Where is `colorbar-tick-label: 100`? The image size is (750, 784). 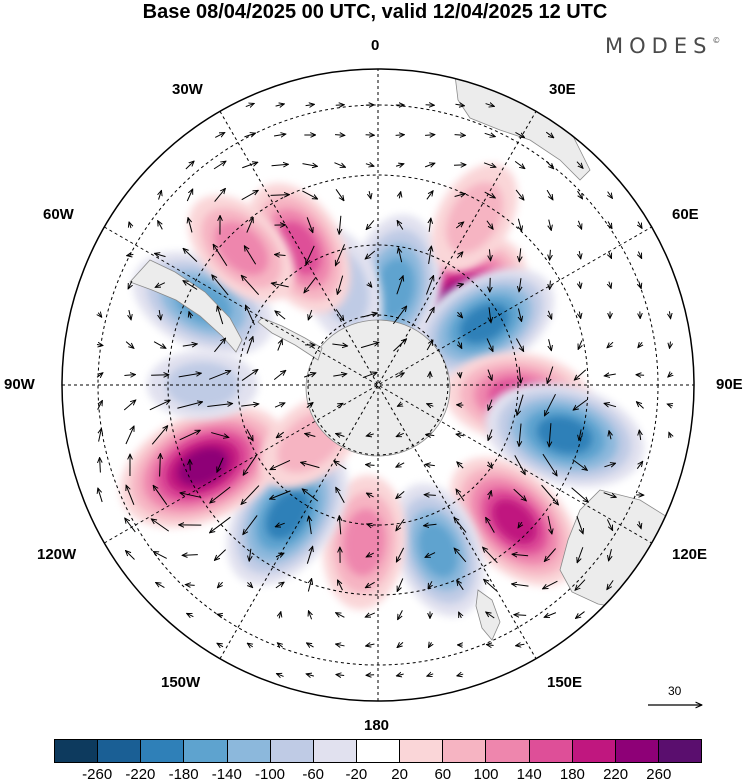
colorbar-tick-label: 100 is located at coordinates (485, 774).